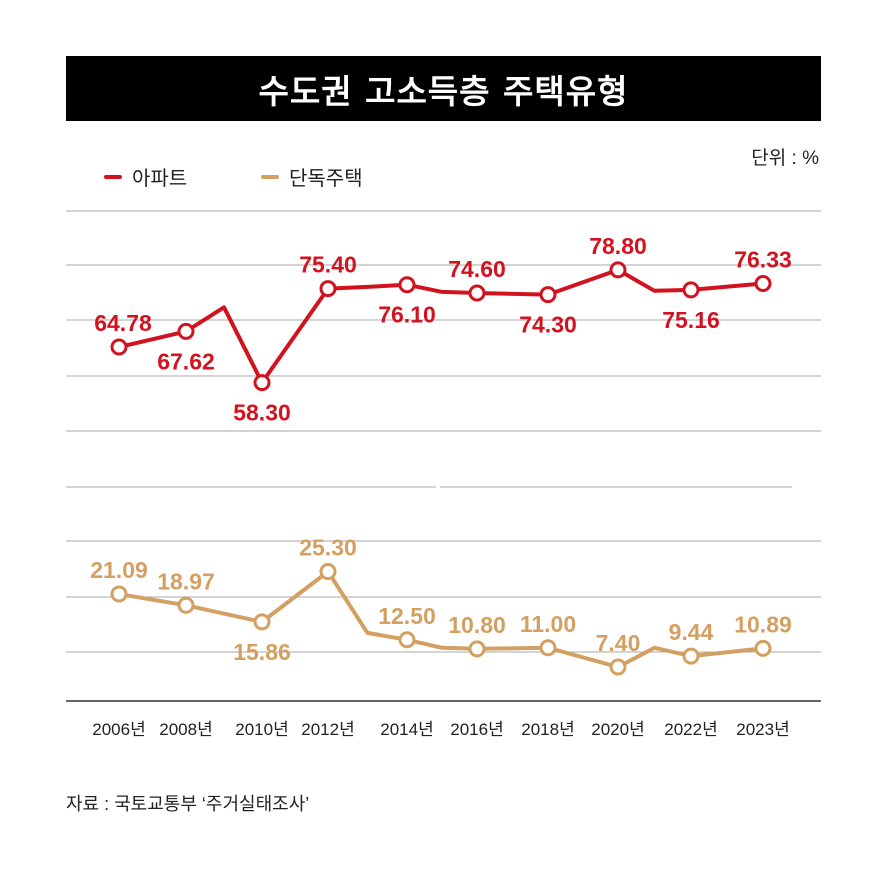  What do you see at coordinates (118, 729) in the screenshot?
I see `x-tick-label: 2006년` at bounding box center [118, 729].